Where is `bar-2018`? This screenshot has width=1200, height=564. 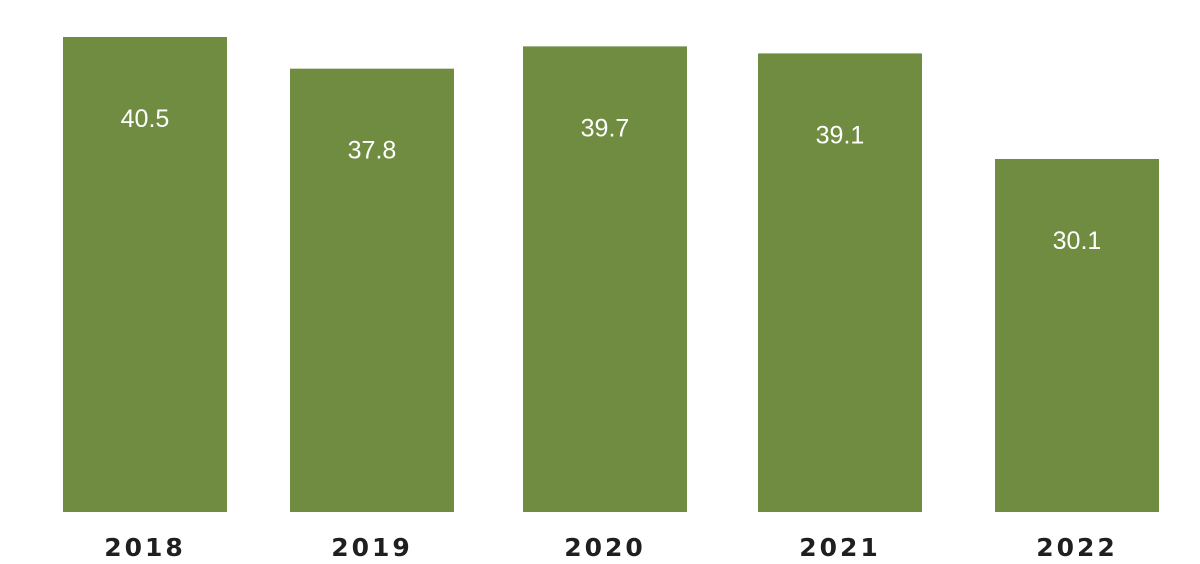 bar-2018 is located at coordinates (145, 274).